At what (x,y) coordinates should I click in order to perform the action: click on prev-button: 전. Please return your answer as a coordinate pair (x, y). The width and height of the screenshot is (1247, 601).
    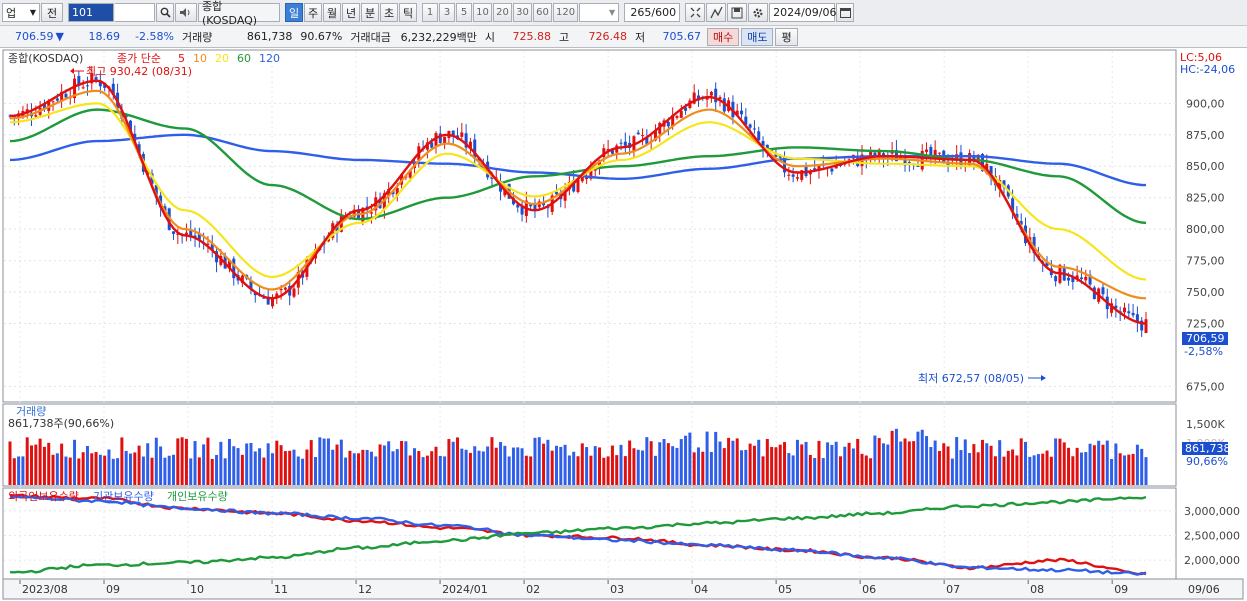
    Looking at the image, I should click on (52, 12).